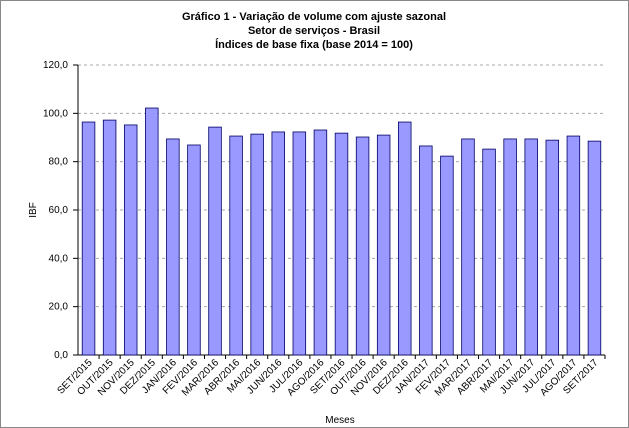  I want to click on y-tick-label: 60,0, so click(59, 210).